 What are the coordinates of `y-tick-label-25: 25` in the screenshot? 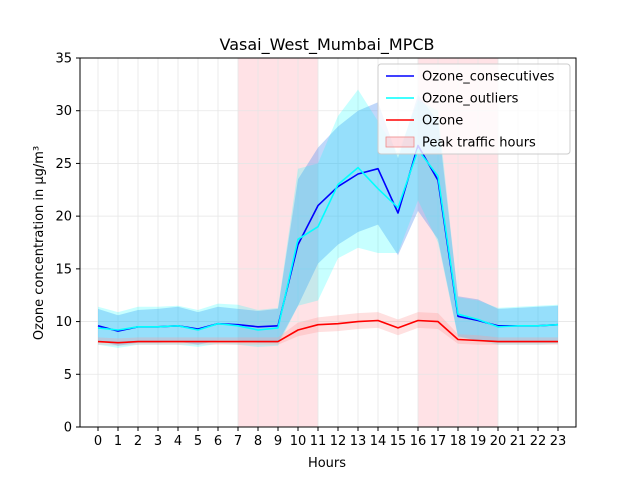 It's located at (63, 164).